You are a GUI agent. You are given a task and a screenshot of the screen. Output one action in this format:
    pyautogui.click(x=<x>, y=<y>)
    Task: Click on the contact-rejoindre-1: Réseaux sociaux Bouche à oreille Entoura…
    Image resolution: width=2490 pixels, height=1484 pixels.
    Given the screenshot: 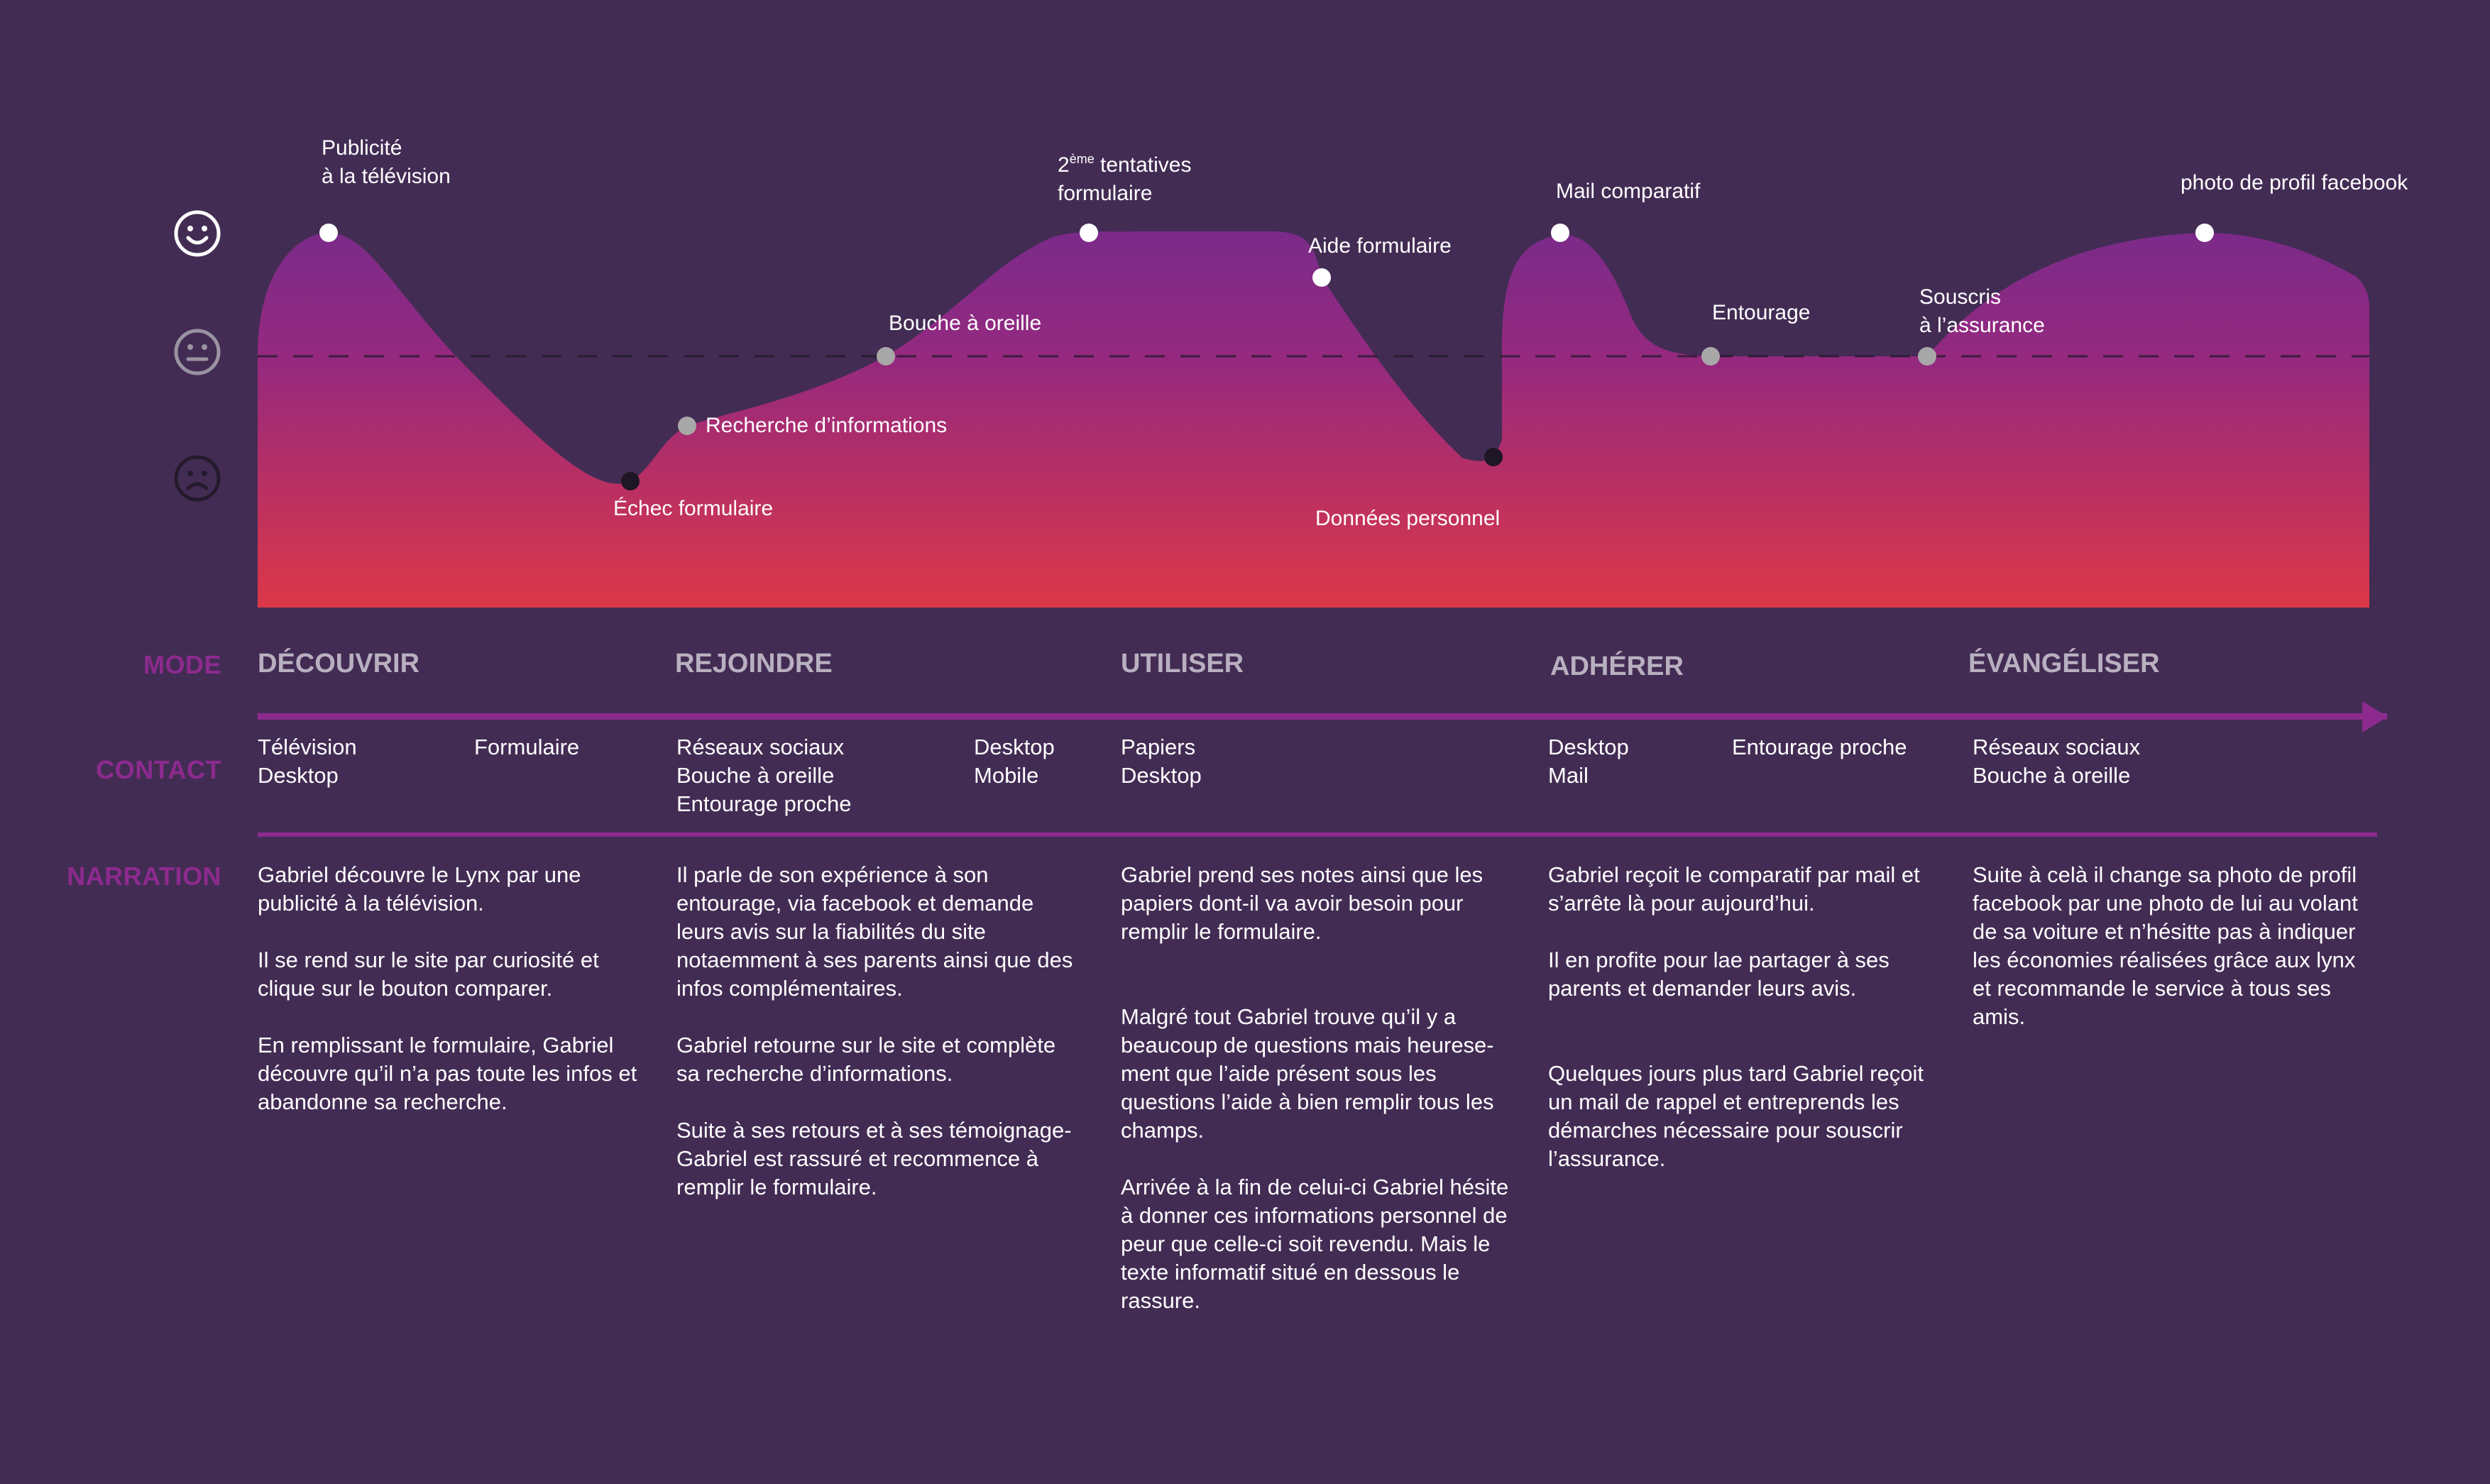 What is the action you would take?
    pyautogui.click(x=764, y=776)
    